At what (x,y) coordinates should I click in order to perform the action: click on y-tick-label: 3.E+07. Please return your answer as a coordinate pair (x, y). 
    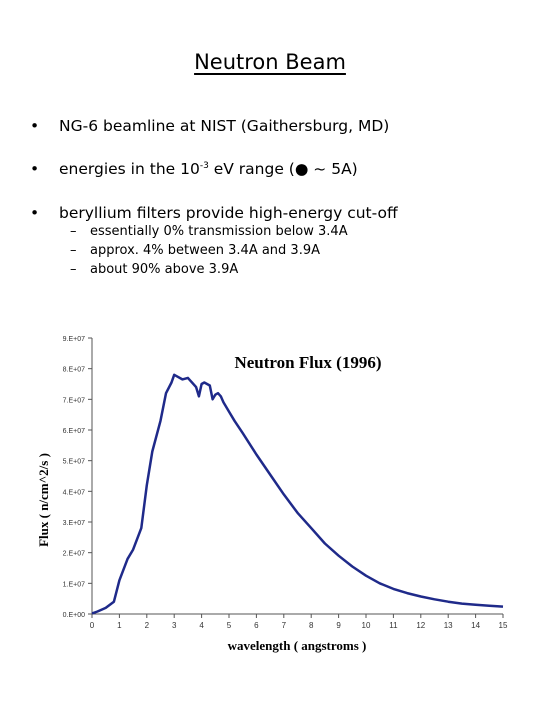
    Looking at the image, I should click on (74, 523).